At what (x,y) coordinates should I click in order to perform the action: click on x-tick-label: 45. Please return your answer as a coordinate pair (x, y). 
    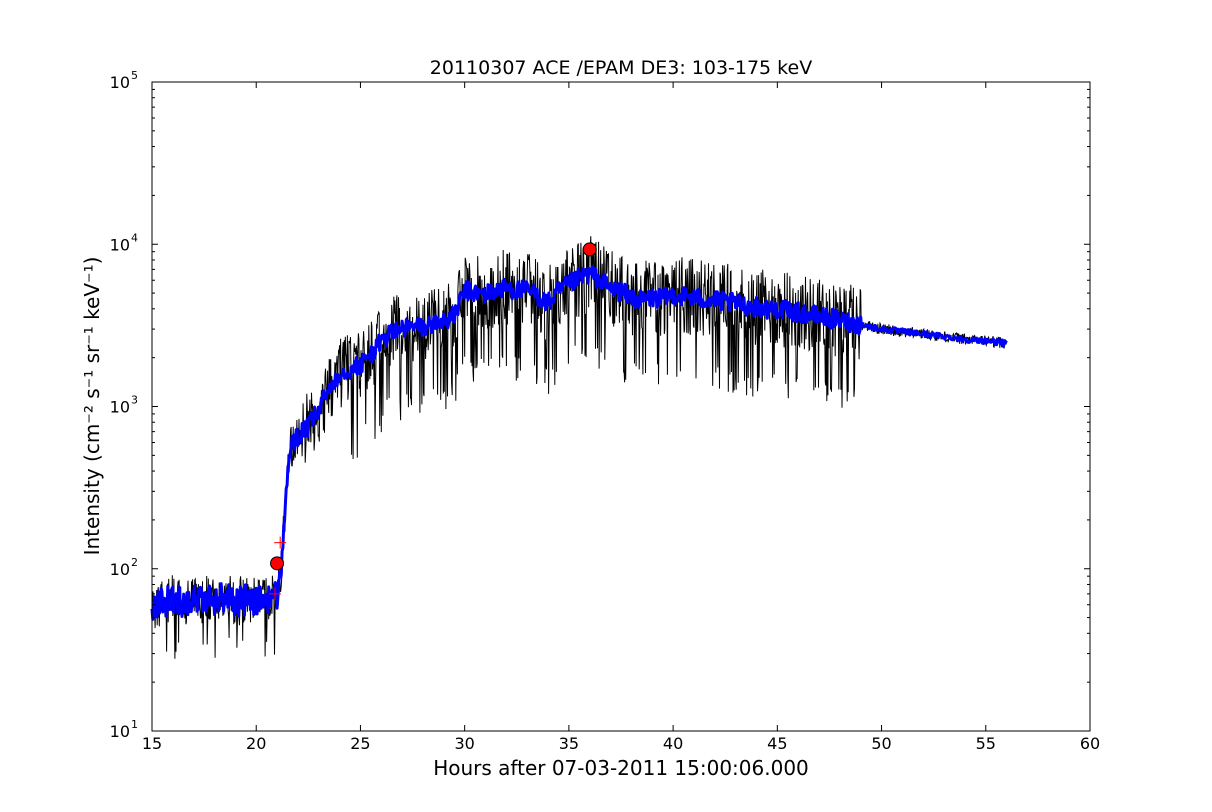
    Looking at the image, I should click on (777, 743).